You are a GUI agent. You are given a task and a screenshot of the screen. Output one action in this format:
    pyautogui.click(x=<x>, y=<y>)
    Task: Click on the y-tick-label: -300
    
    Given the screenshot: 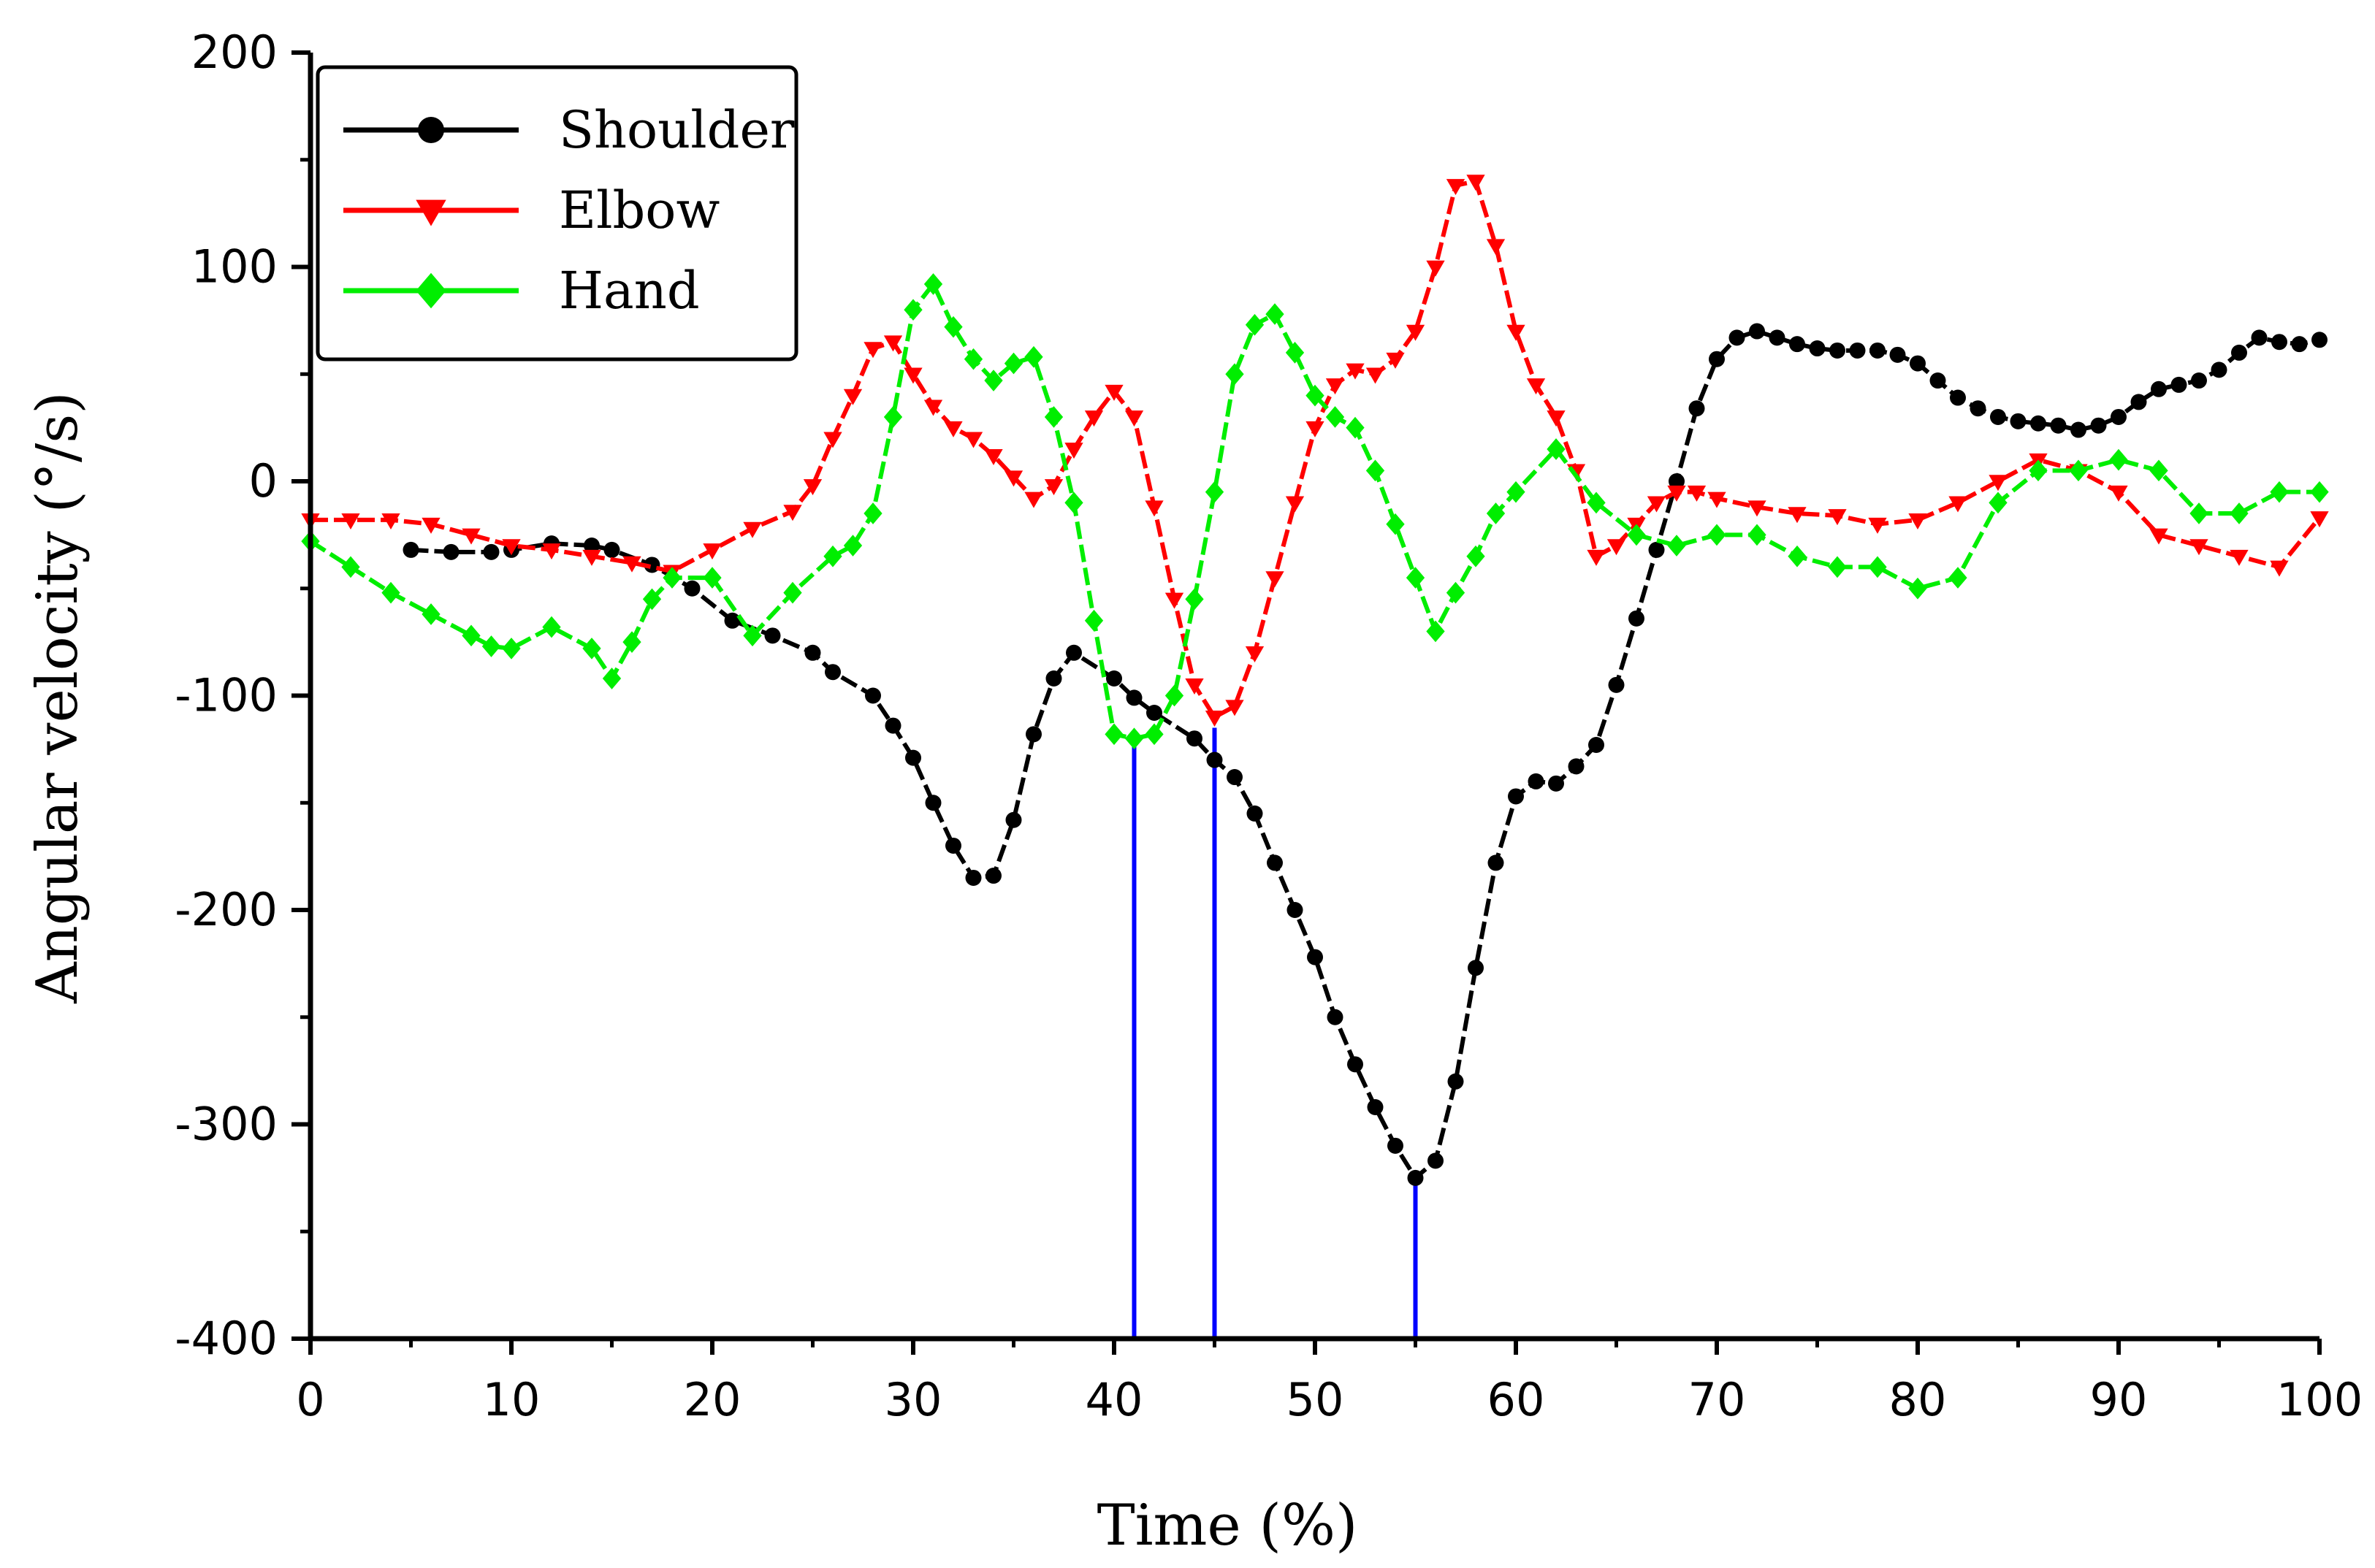 What is the action you would take?
    pyautogui.click(x=226, y=1124)
    